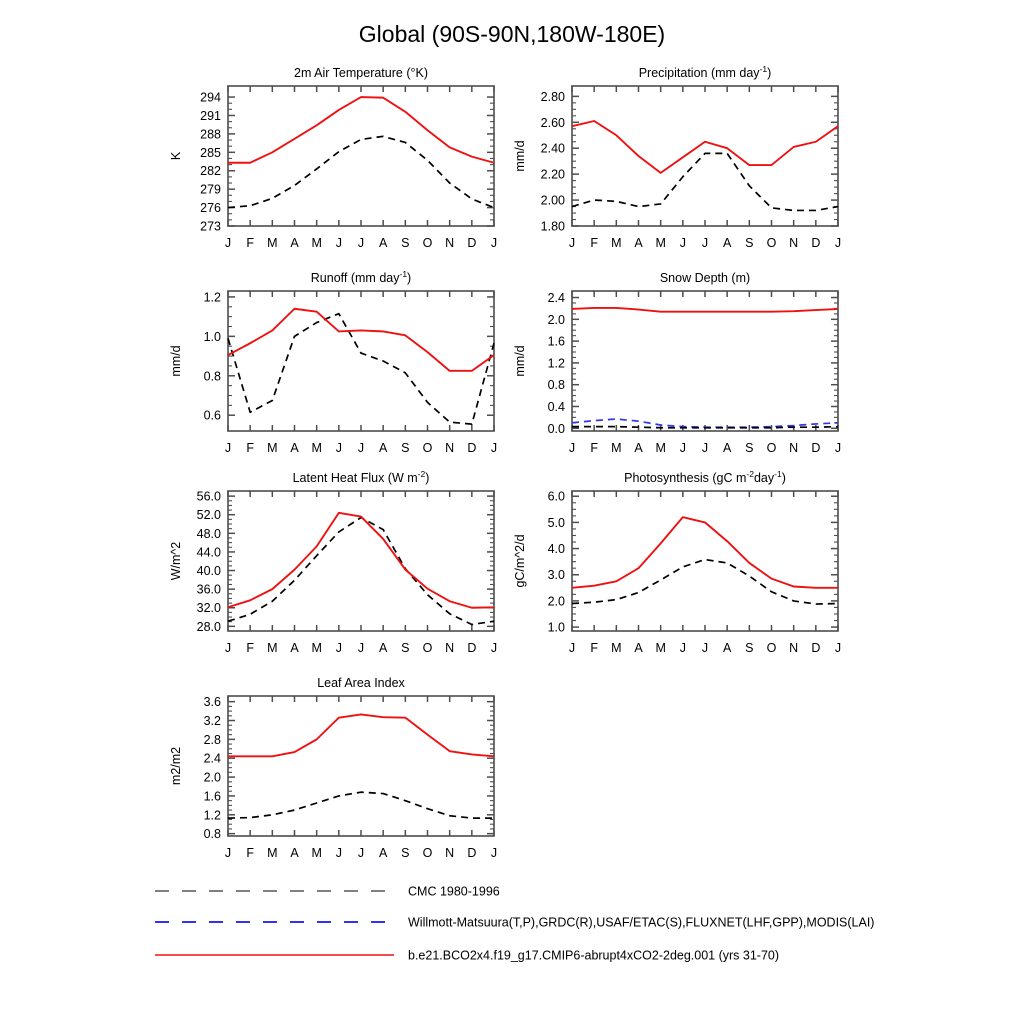 The image size is (1024, 1024). What do you see at coordinates (210, 208) in the screenshot?
I see `y-tick-label: 276` at bounding box center [210, 208].